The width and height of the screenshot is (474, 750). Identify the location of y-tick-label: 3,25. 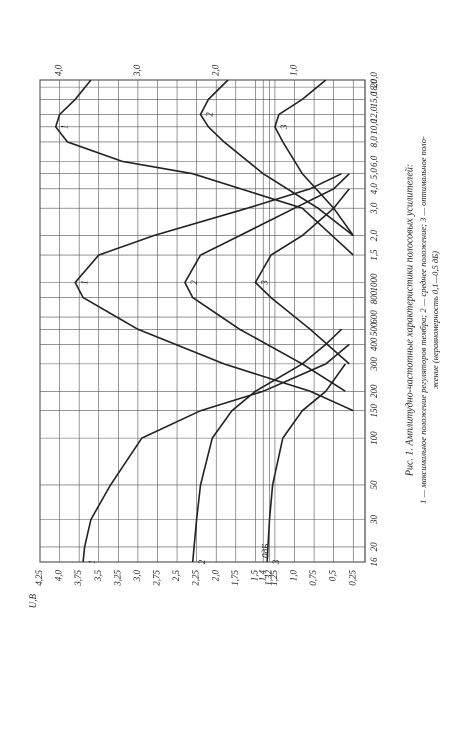
(117, 578).